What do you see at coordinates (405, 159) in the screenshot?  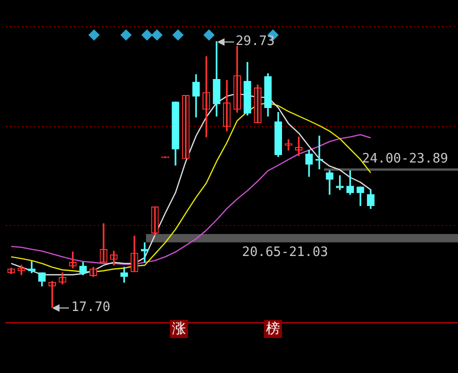 I see `band-label: 24.00-23.89` at bounding box center [405, 159].